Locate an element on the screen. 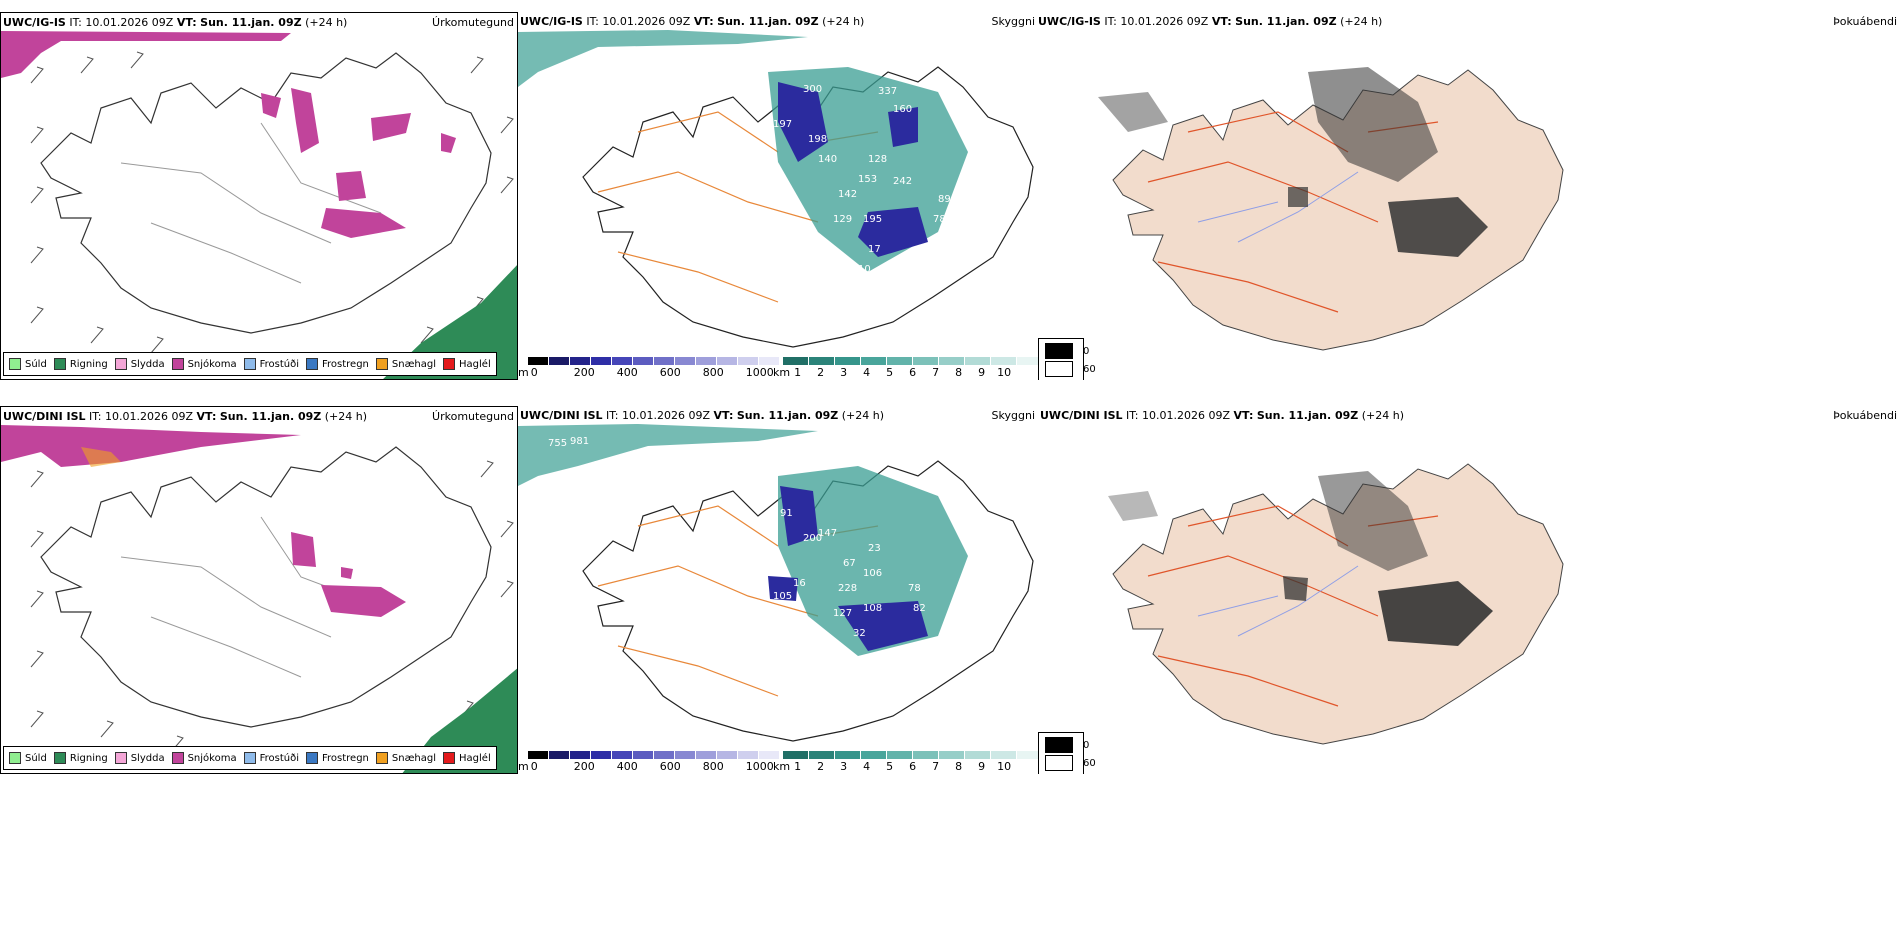 This screenshot has height=950, width=1900. svg-text: 228 is located at coordinates (847, 588).